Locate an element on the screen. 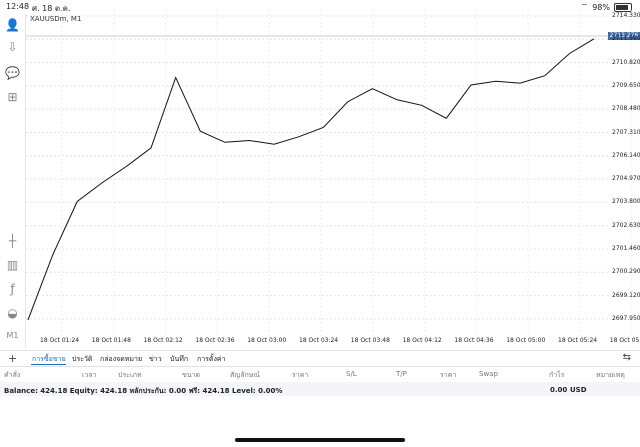 The width and height of the screenshot is (640, 447). column-price: ราคา is located at coordinates (300, 375).